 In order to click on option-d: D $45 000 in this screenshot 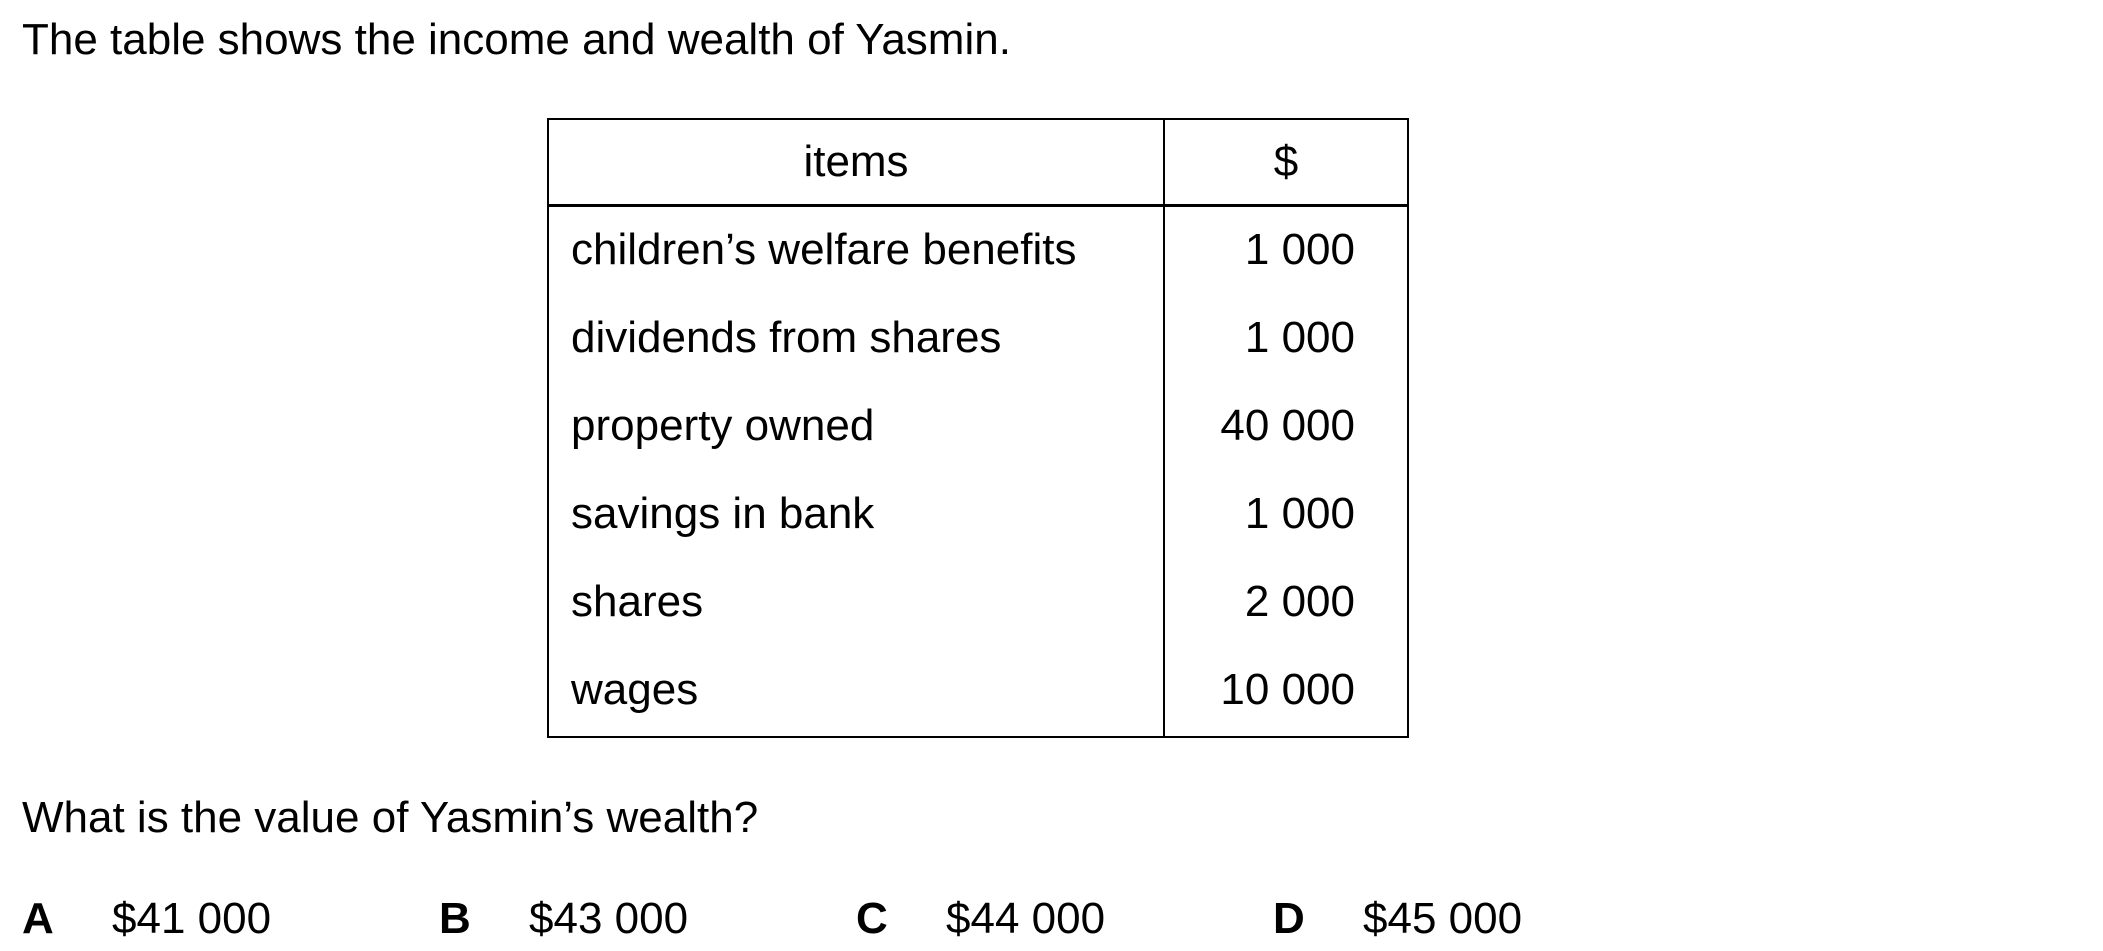, I will do `click(1397, 919)`.